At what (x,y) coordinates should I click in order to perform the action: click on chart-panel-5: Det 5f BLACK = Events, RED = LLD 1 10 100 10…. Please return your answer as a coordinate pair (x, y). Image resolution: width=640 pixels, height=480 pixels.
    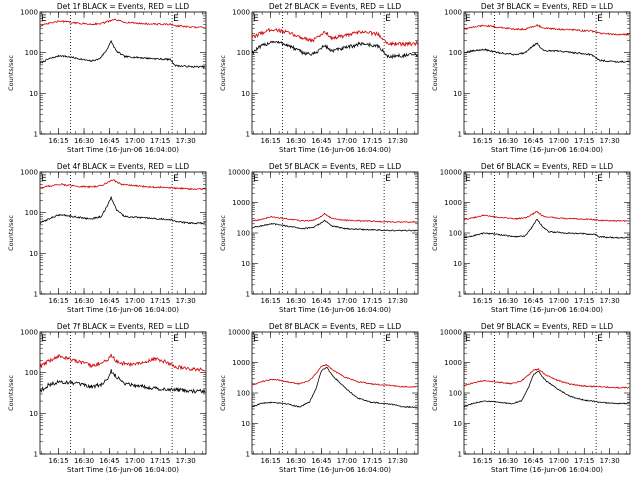
    Looking at the image, I should click on (319, 238).